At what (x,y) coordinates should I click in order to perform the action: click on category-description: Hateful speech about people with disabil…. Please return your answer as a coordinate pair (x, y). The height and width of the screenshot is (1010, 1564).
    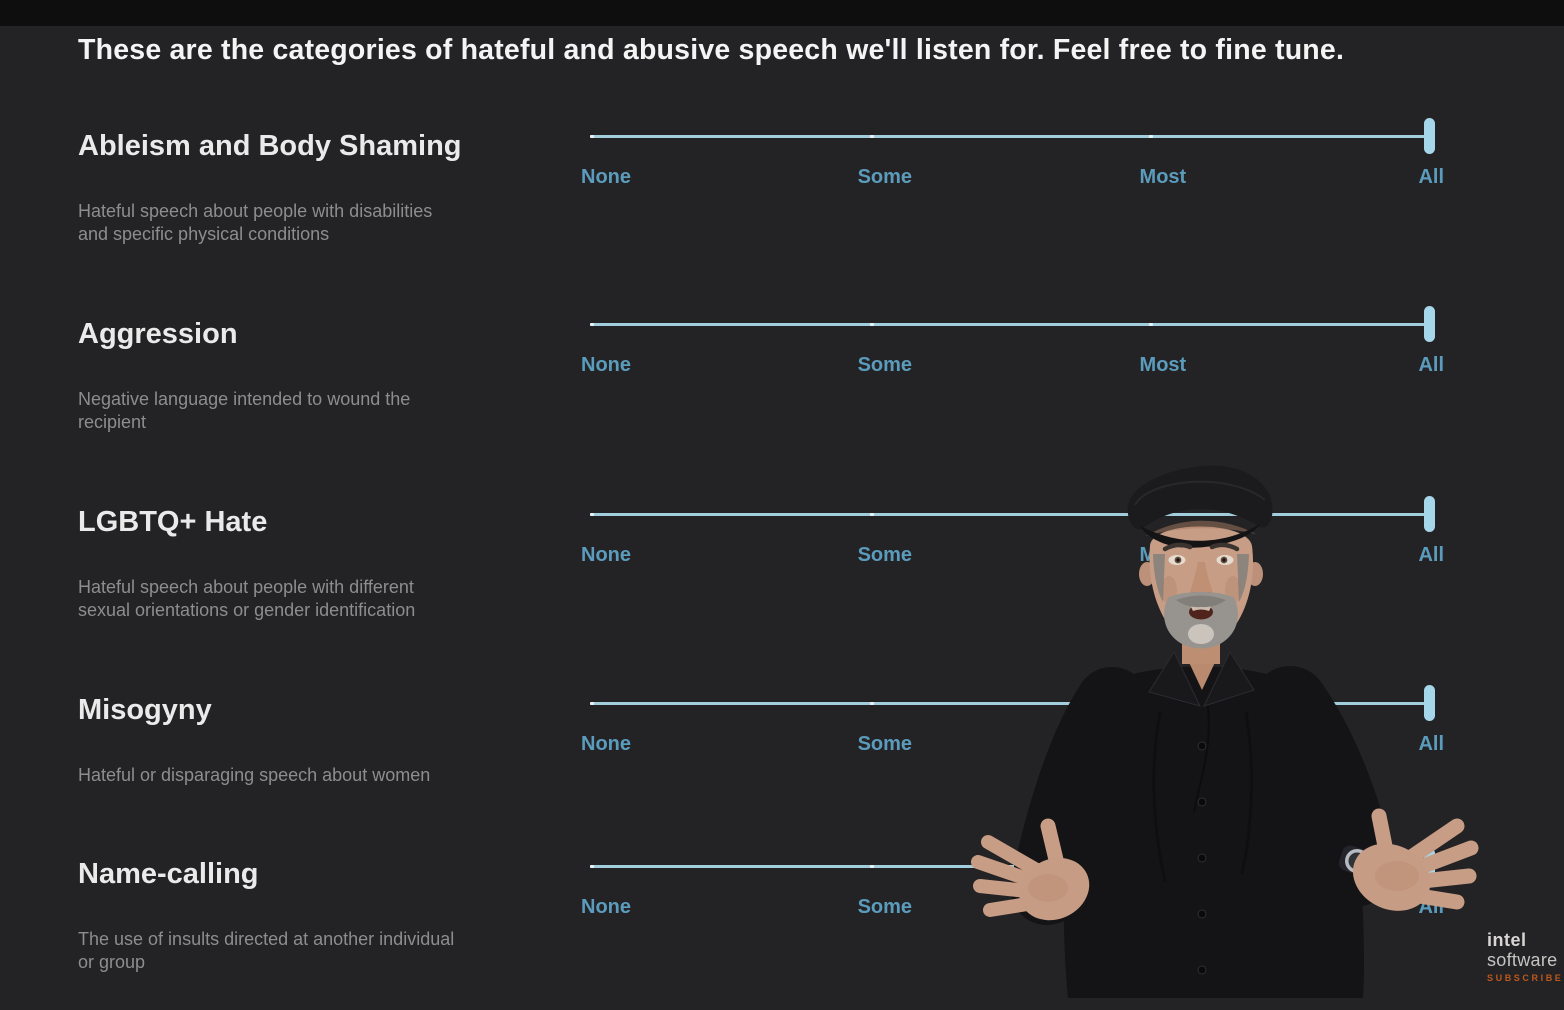
    Looking at the image, I should click on (255, 222).